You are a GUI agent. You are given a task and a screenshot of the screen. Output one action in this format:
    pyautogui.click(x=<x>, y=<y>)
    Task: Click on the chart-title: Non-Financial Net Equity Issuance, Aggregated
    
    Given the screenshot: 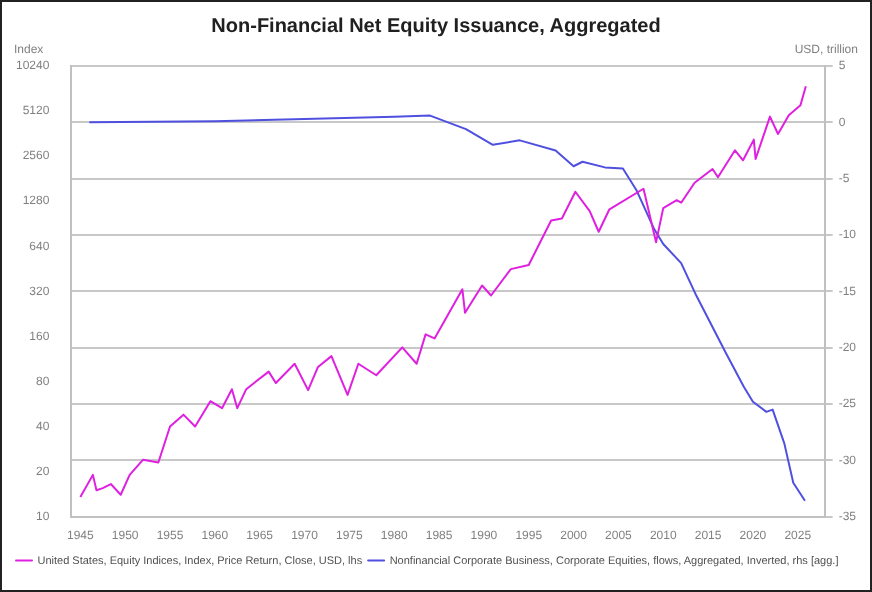 What is the action you would take?
    pyautogui.click(x=436, y=26)
    